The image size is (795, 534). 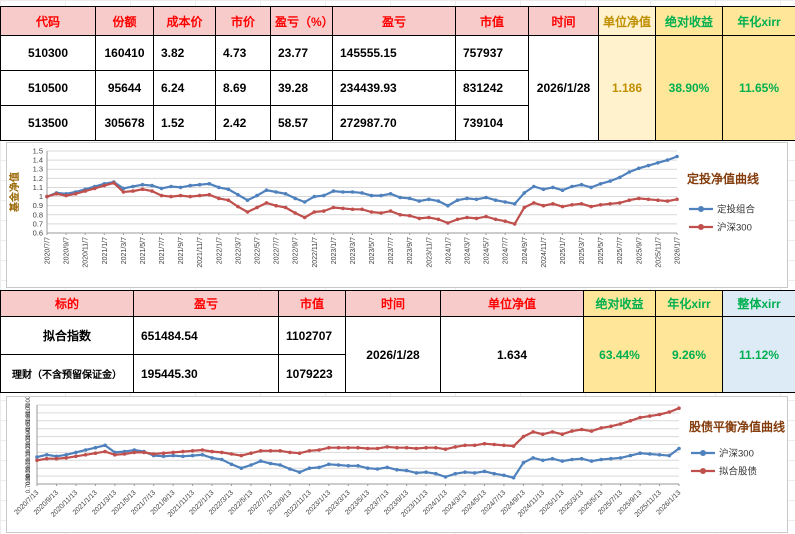 What do you see at coordinates (301, 88) in the screenshot?
I see `t1-cell-r1-pnl-pct: 39.28` at bounding box center [301, 88].